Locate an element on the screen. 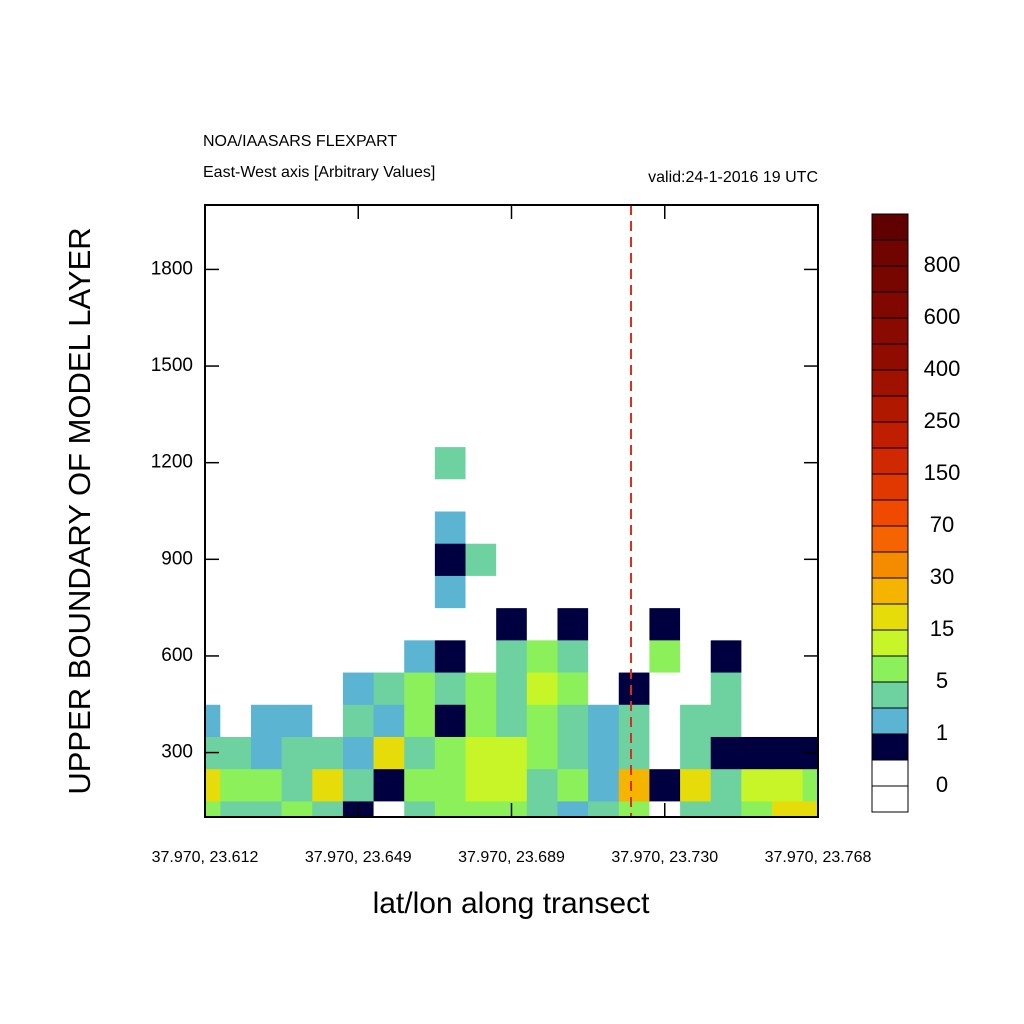  x-tick-label: 37.970, 23.612 is located at coordinates (205, 857).